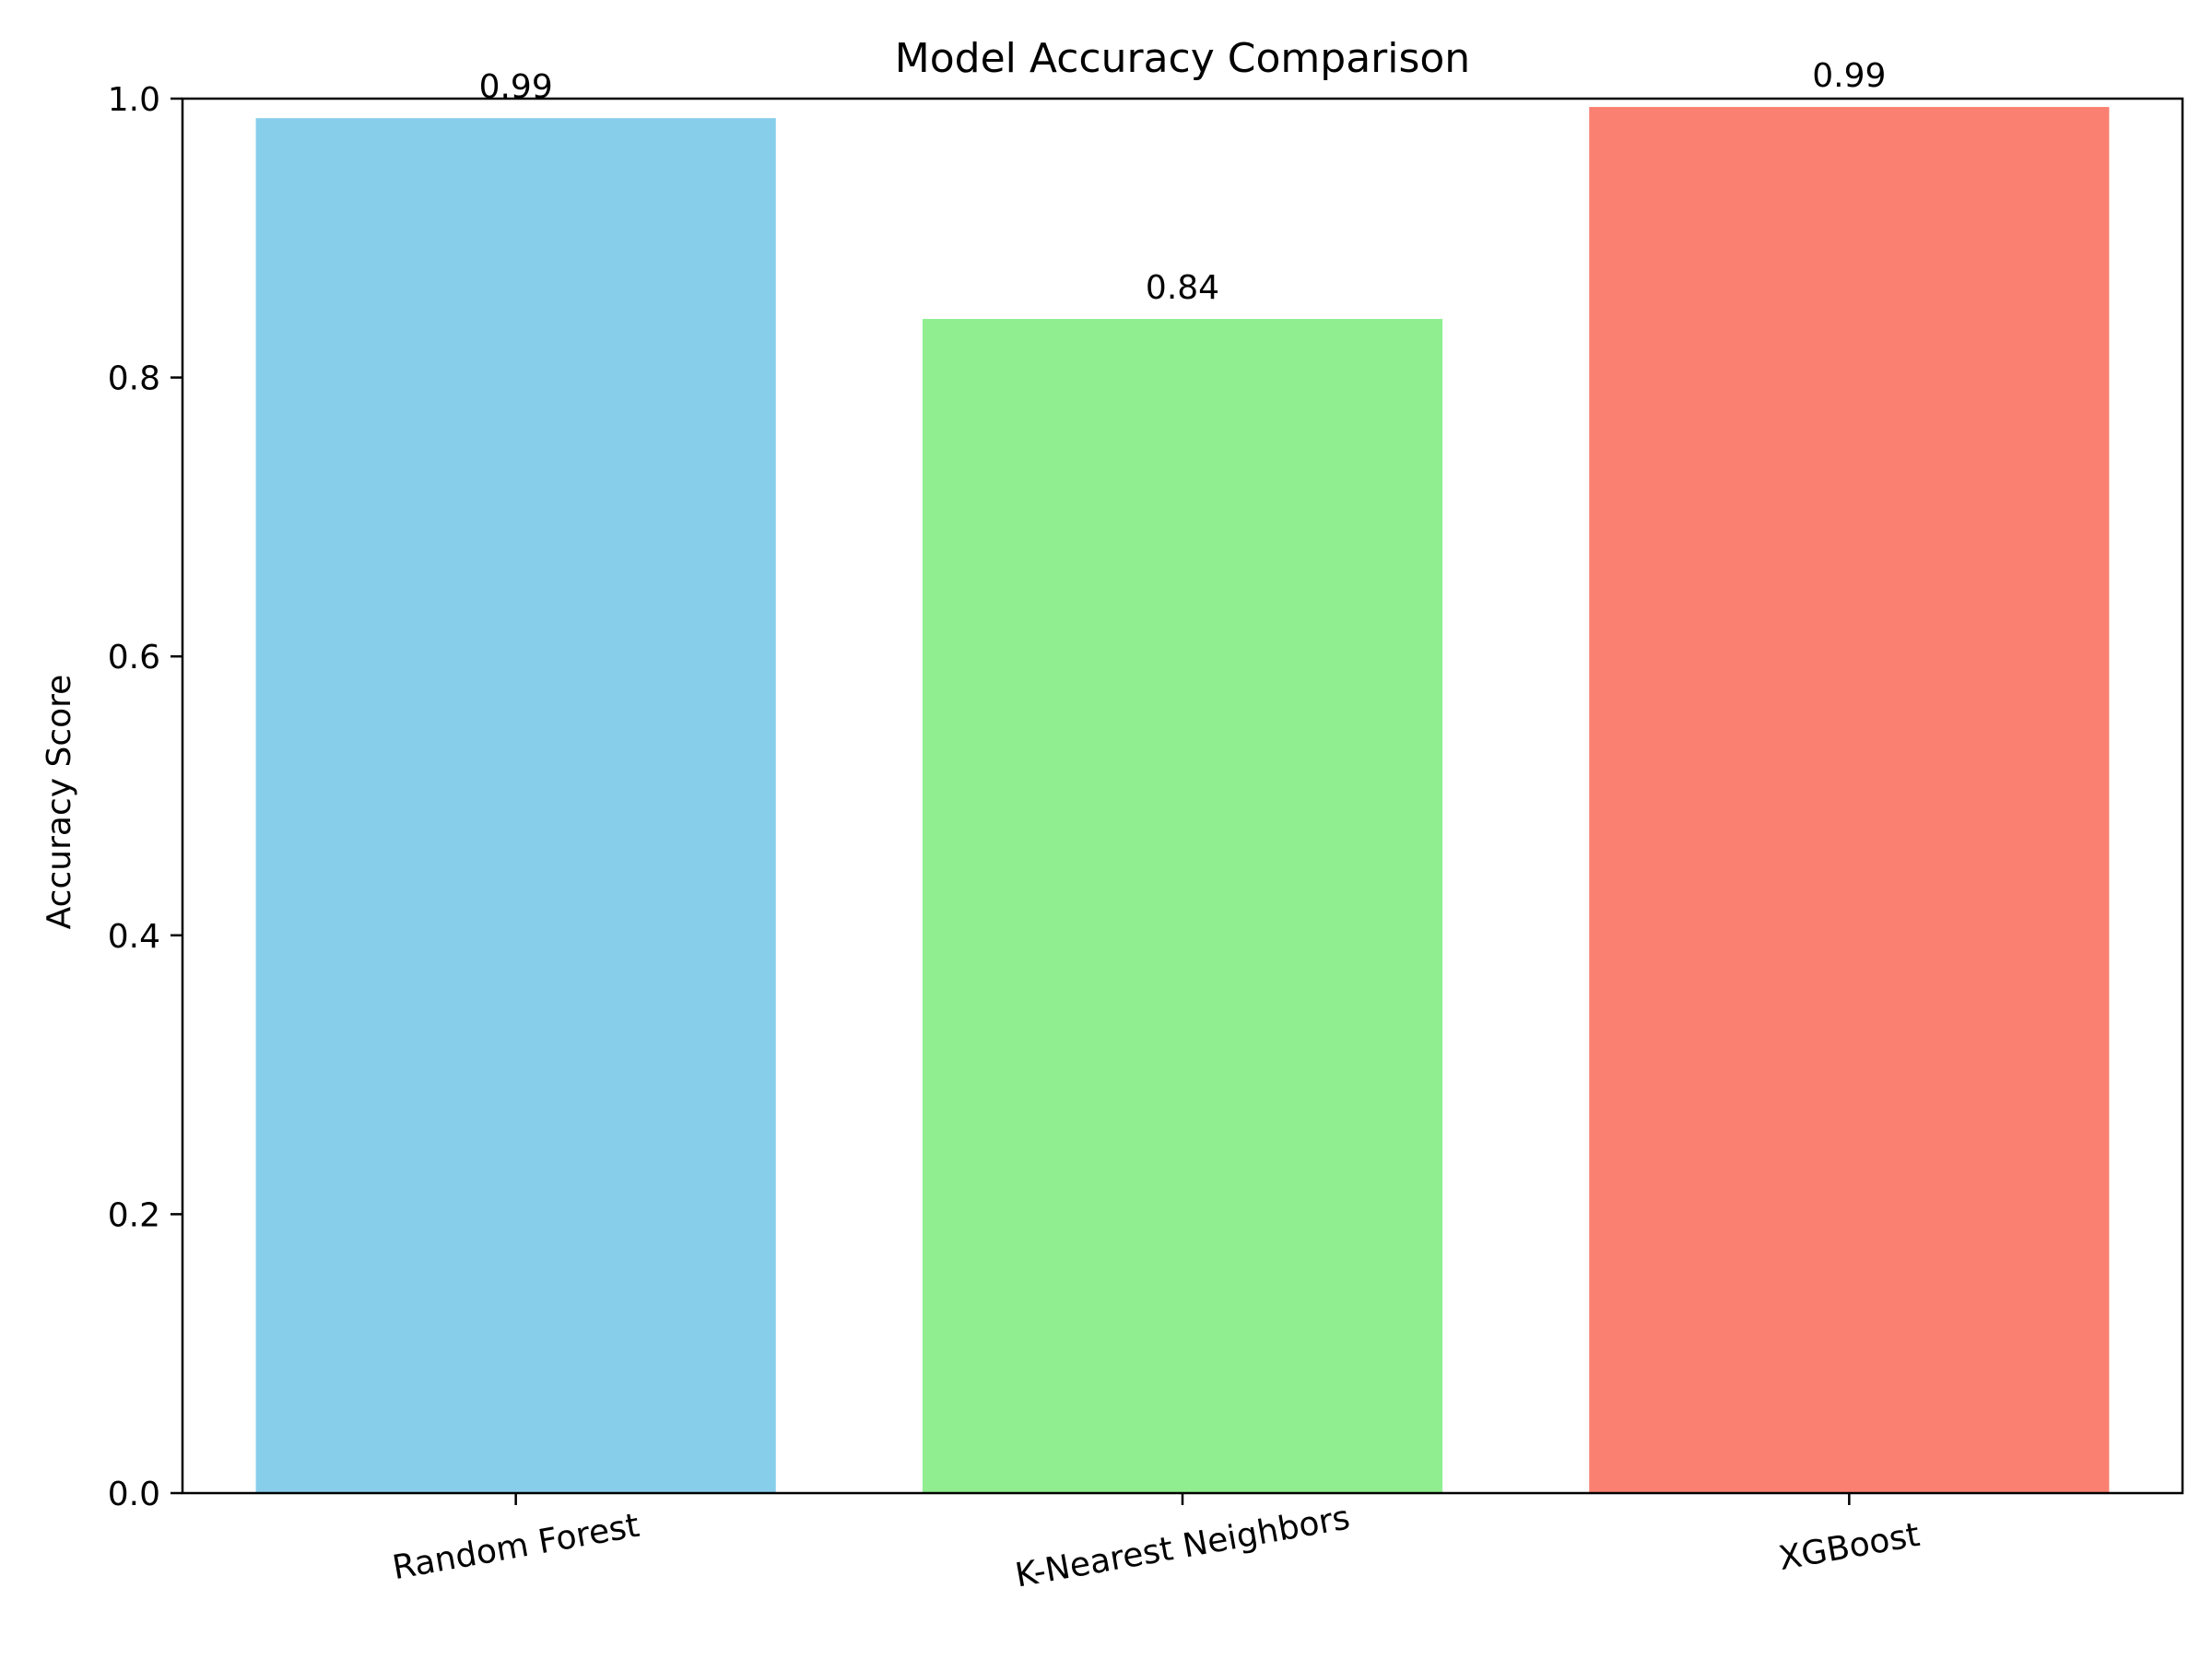 This screenshot has width=2212, height=1659. What do you see at coordinates (145, 797) in the screenshot?
I see `y-axis-ticks: 0.0 0.2 0.4 0.6 0.8 1.0` at bounding box center [145, 797].